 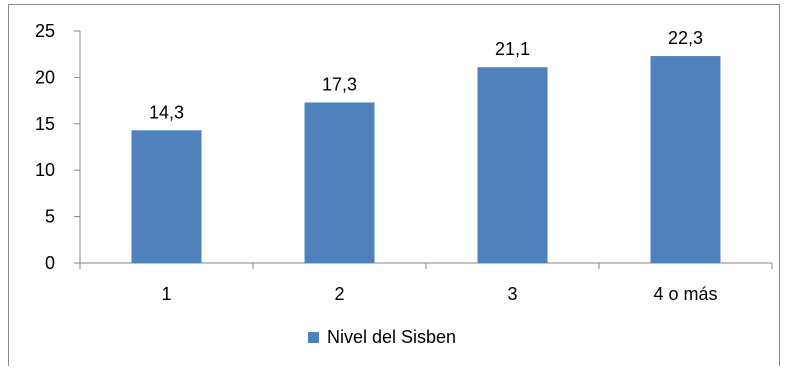 What do you see at coordinates (45, 124) in the screenshot?
I see `y-tick-label: 15` at bounding box center [45, 124].